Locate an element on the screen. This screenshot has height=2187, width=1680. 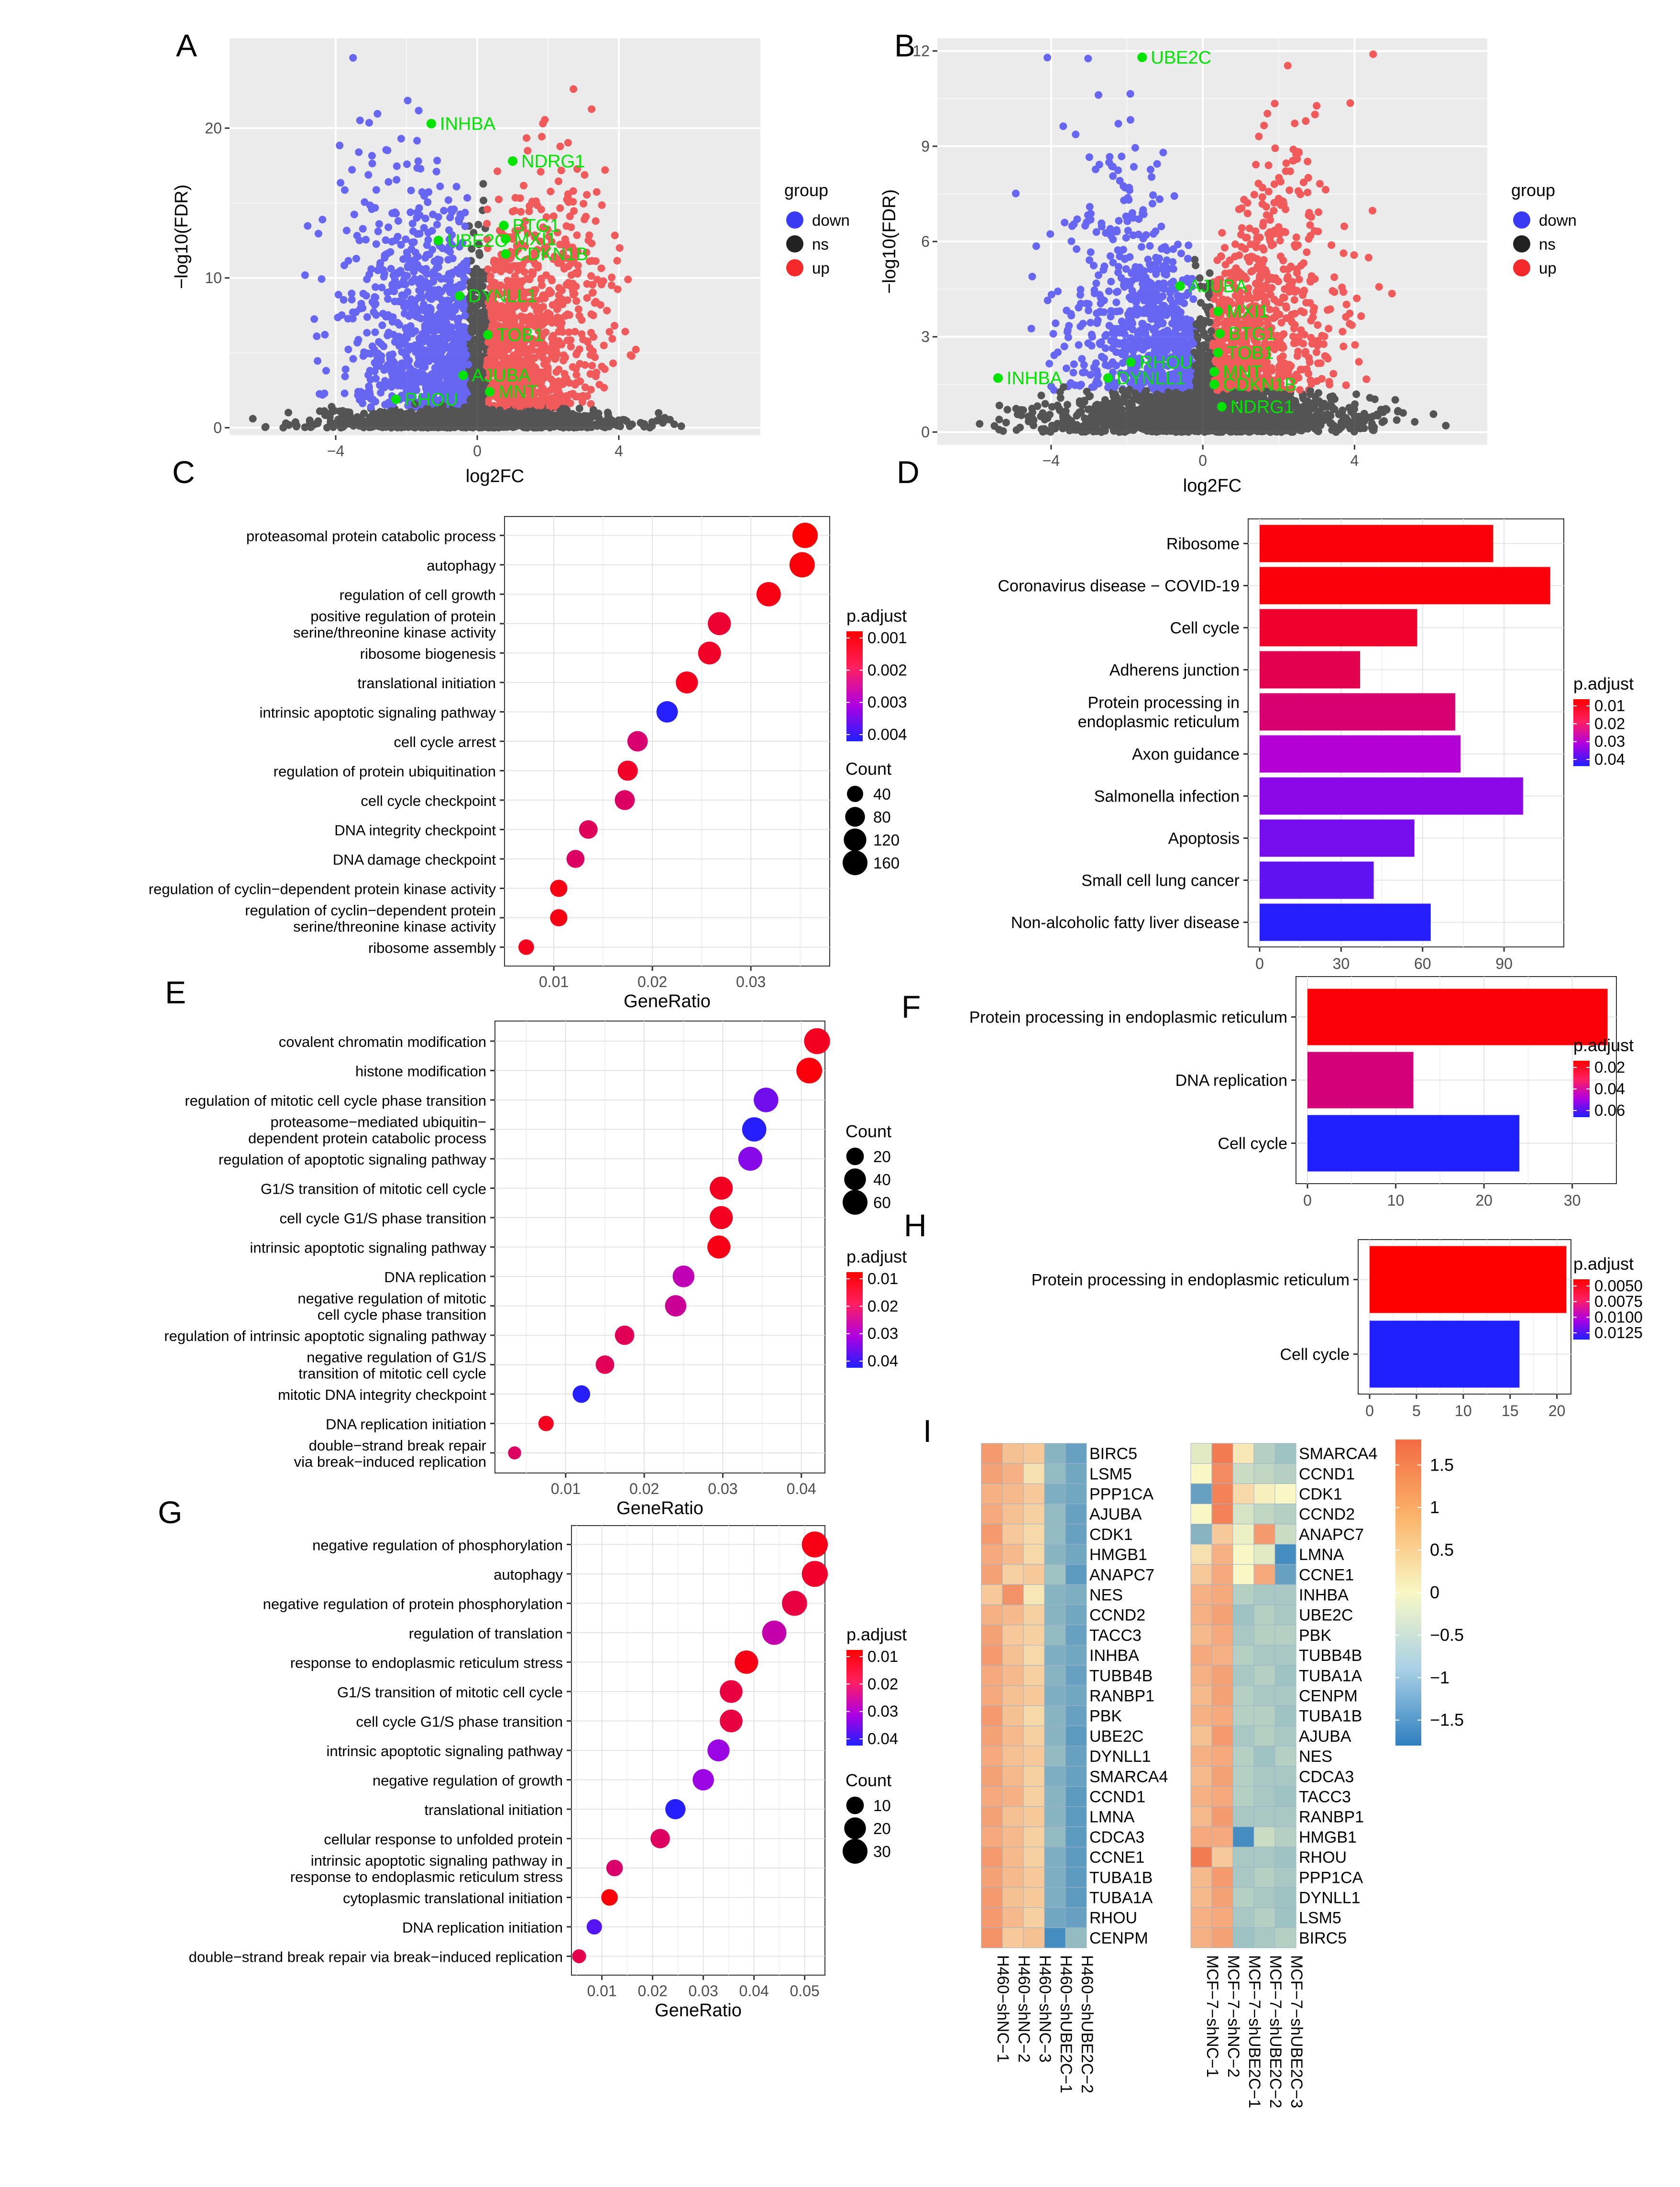
x-tick-label: 4 is located at coordinates (1355, 460).